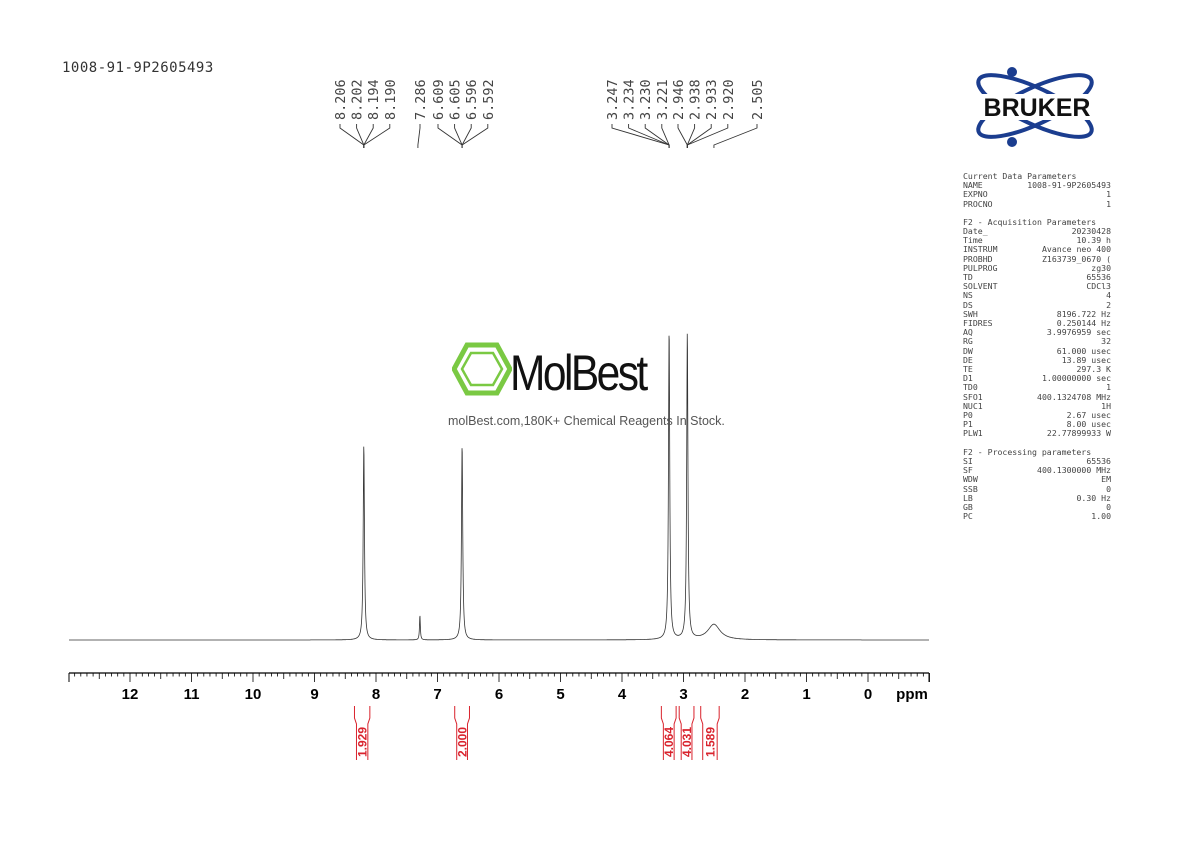 This screenshot has width=1190, height=842. Describe the element at coordinates (1037, 249) in the screenshot. I see `parameter-row: INSTRUM Avance neo 400` at that location.